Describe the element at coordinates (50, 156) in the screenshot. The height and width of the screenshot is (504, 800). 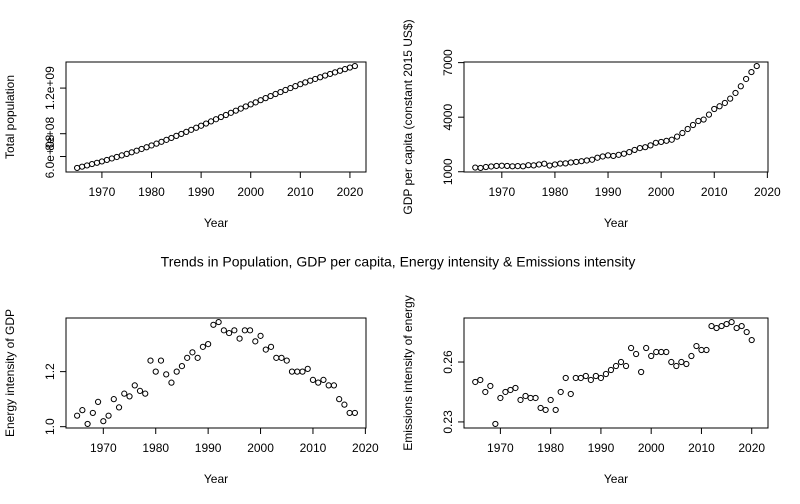
I see `y-tick-label: 6.0e+08` at that location.